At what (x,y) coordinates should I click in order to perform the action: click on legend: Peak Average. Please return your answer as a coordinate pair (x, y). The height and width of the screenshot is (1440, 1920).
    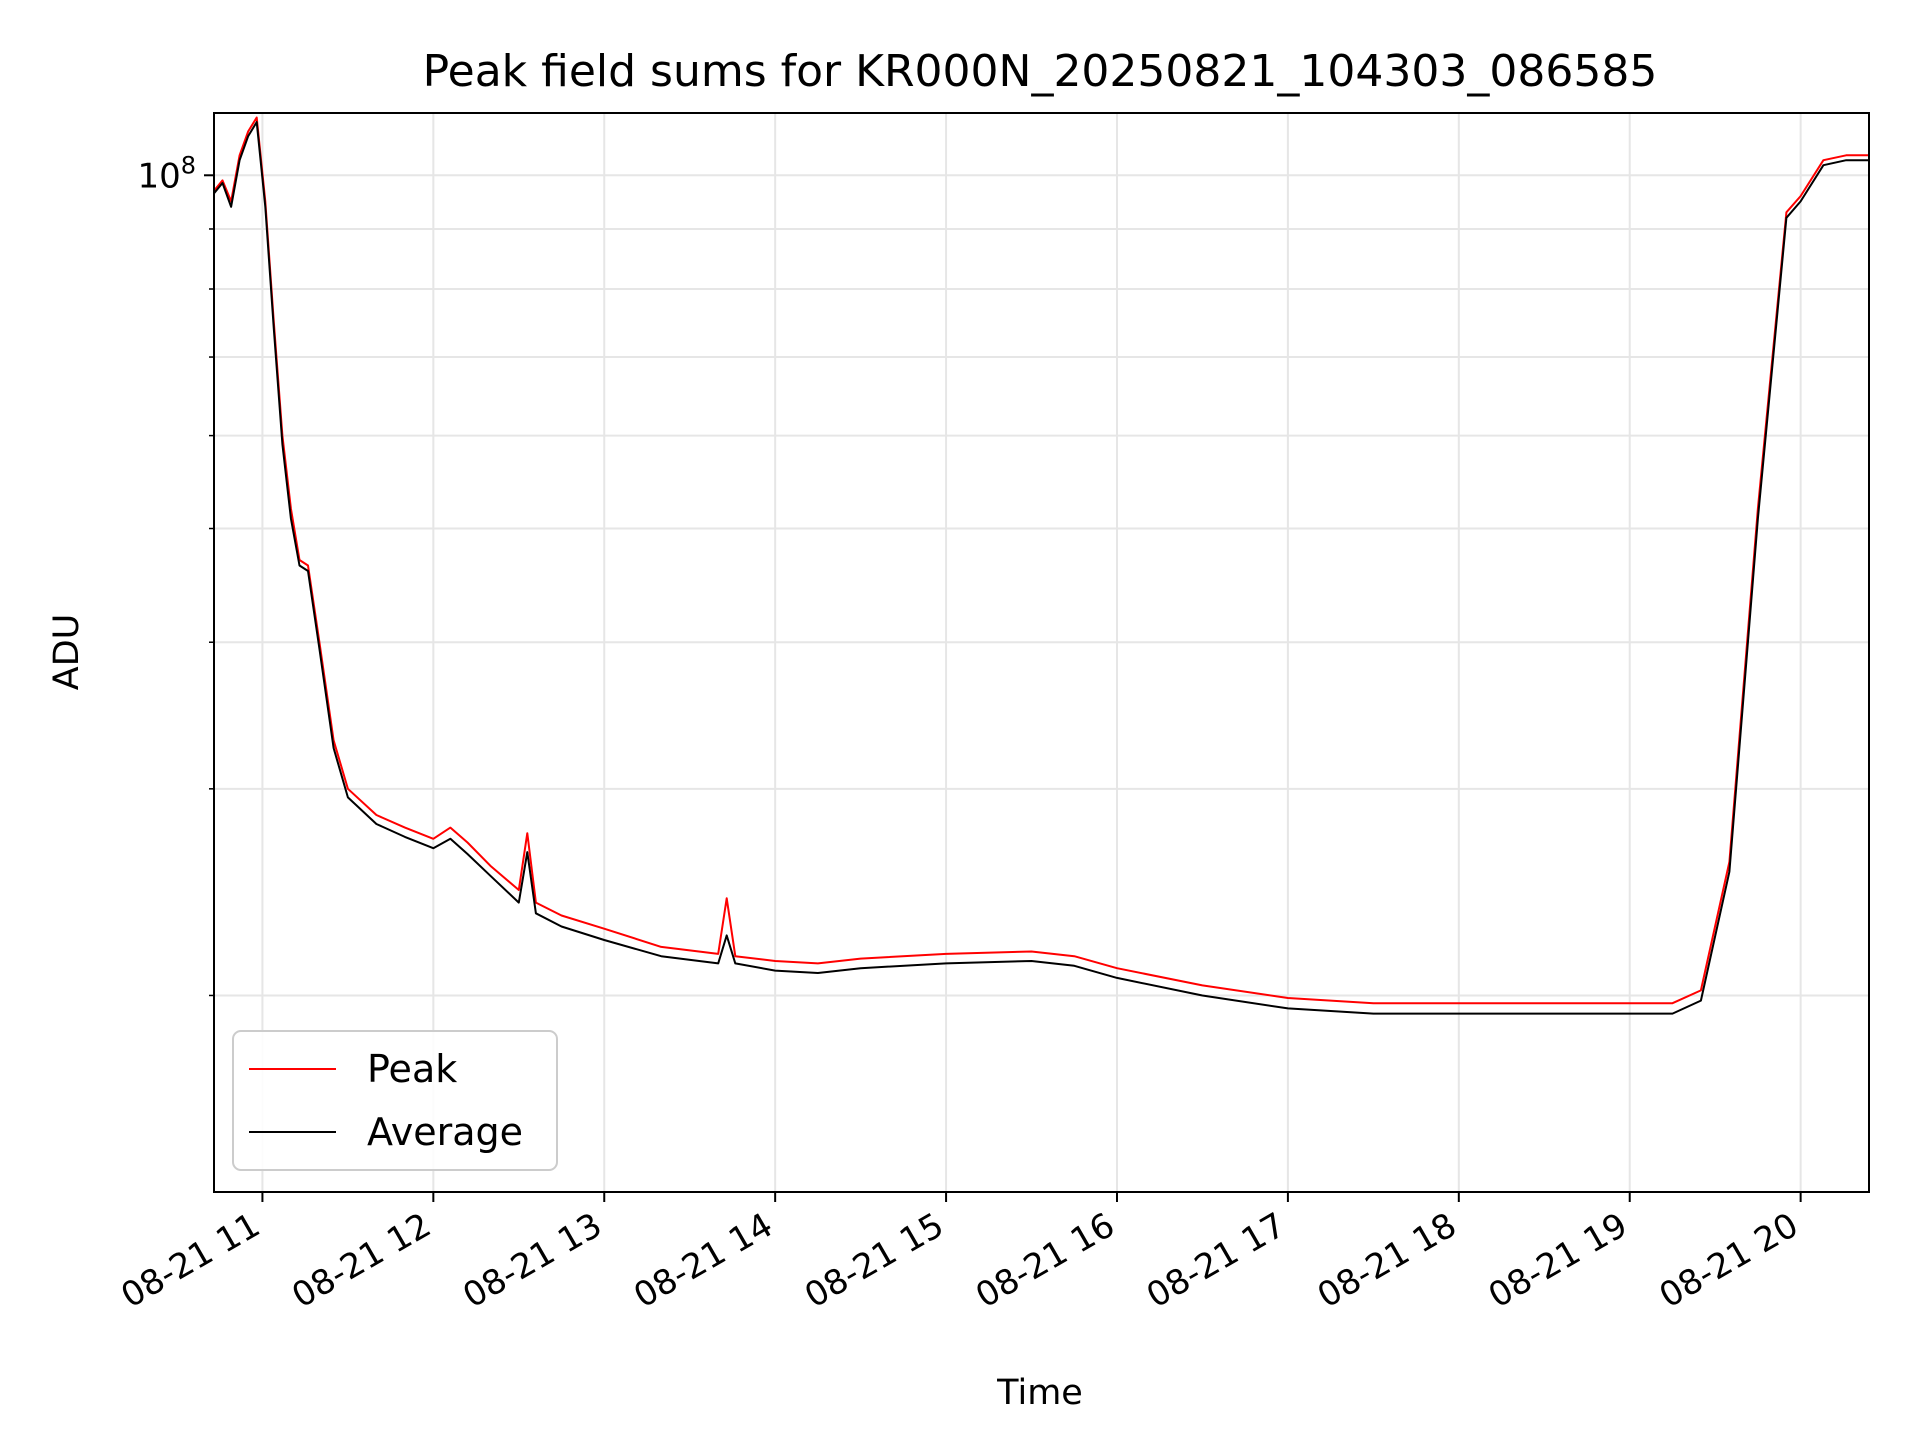
    Looking at the image, I should click on (395, 1100).